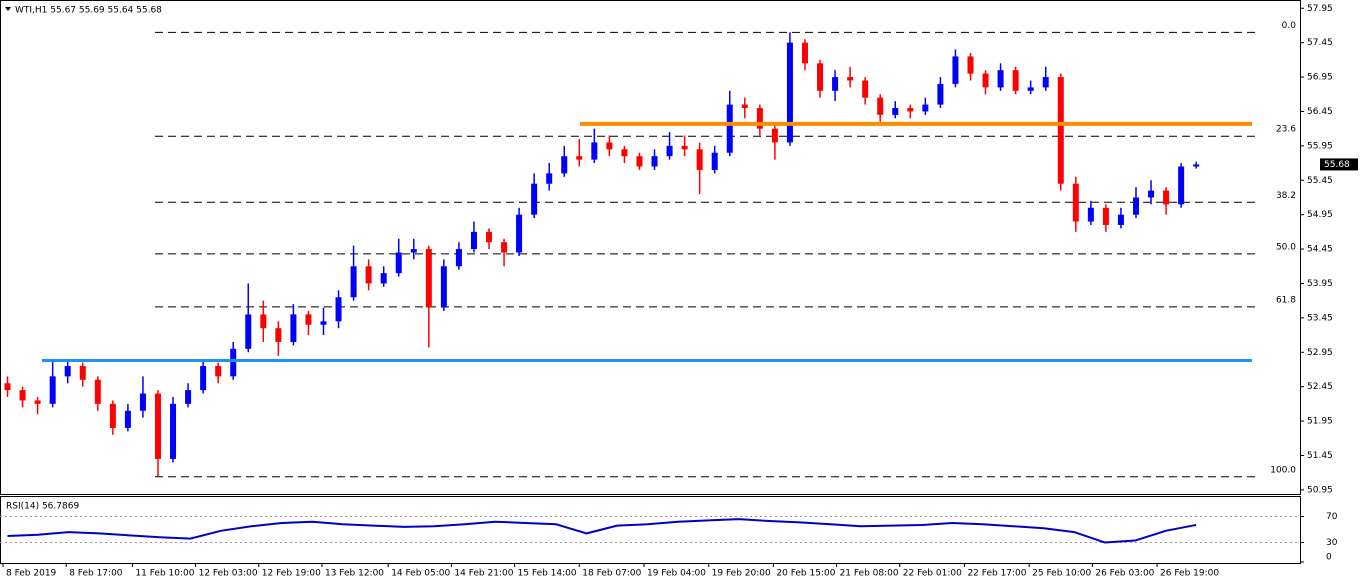  I want to click on y-tick-label: 56.95, so click(1320, 78).